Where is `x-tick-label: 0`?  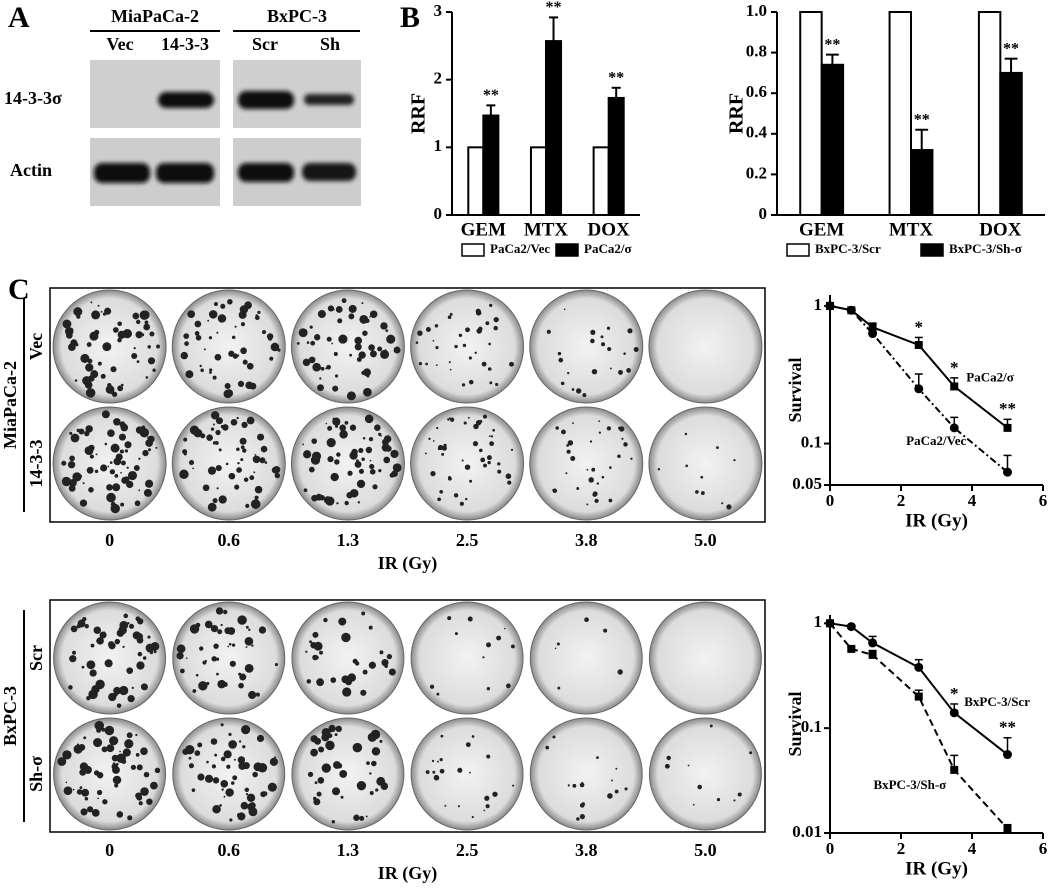
x-tick-label: 0 is located at coordinates (830, 848).